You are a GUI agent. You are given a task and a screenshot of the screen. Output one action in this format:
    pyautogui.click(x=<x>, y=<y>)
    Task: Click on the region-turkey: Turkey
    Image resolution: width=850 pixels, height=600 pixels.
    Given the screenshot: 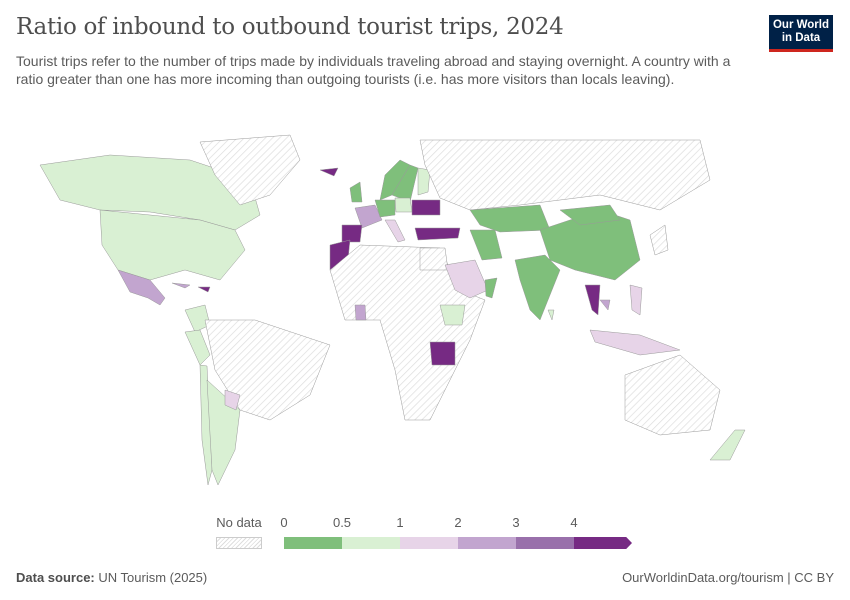 What is the action you would take?
    pyautogui.click(x=437, y=234)
    